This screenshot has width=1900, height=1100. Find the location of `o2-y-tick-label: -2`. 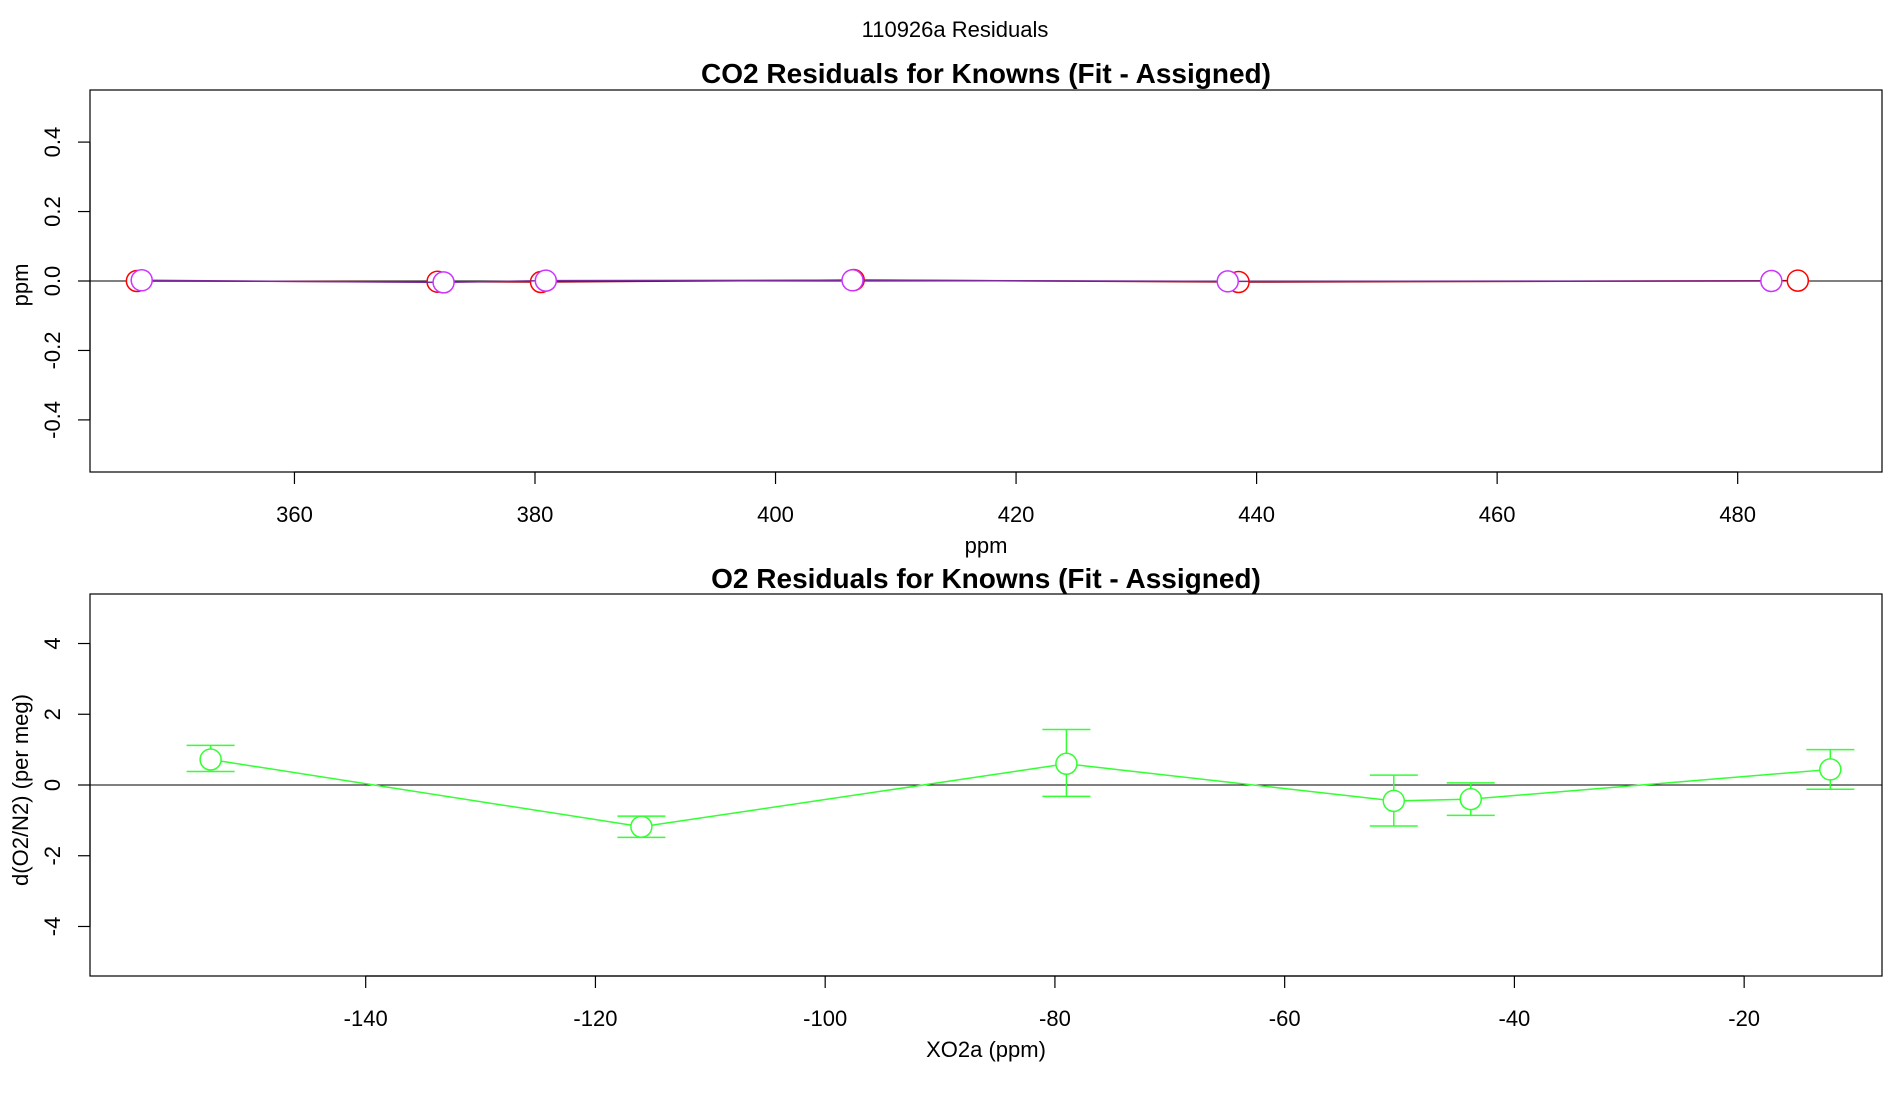

o2-y-tick-label: -2 is located at coordinates (52, 856).